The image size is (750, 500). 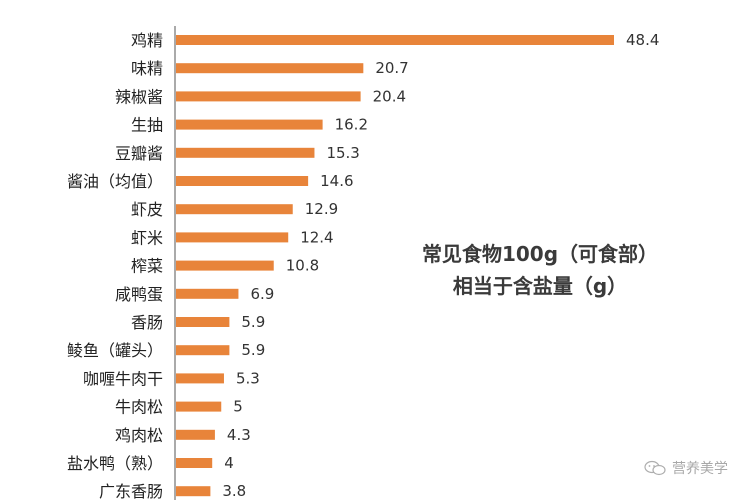 What do you see at coordinates (248, 378) in the screenshot?
I see `value-label: 5.3` at bounding box center [248, 378].